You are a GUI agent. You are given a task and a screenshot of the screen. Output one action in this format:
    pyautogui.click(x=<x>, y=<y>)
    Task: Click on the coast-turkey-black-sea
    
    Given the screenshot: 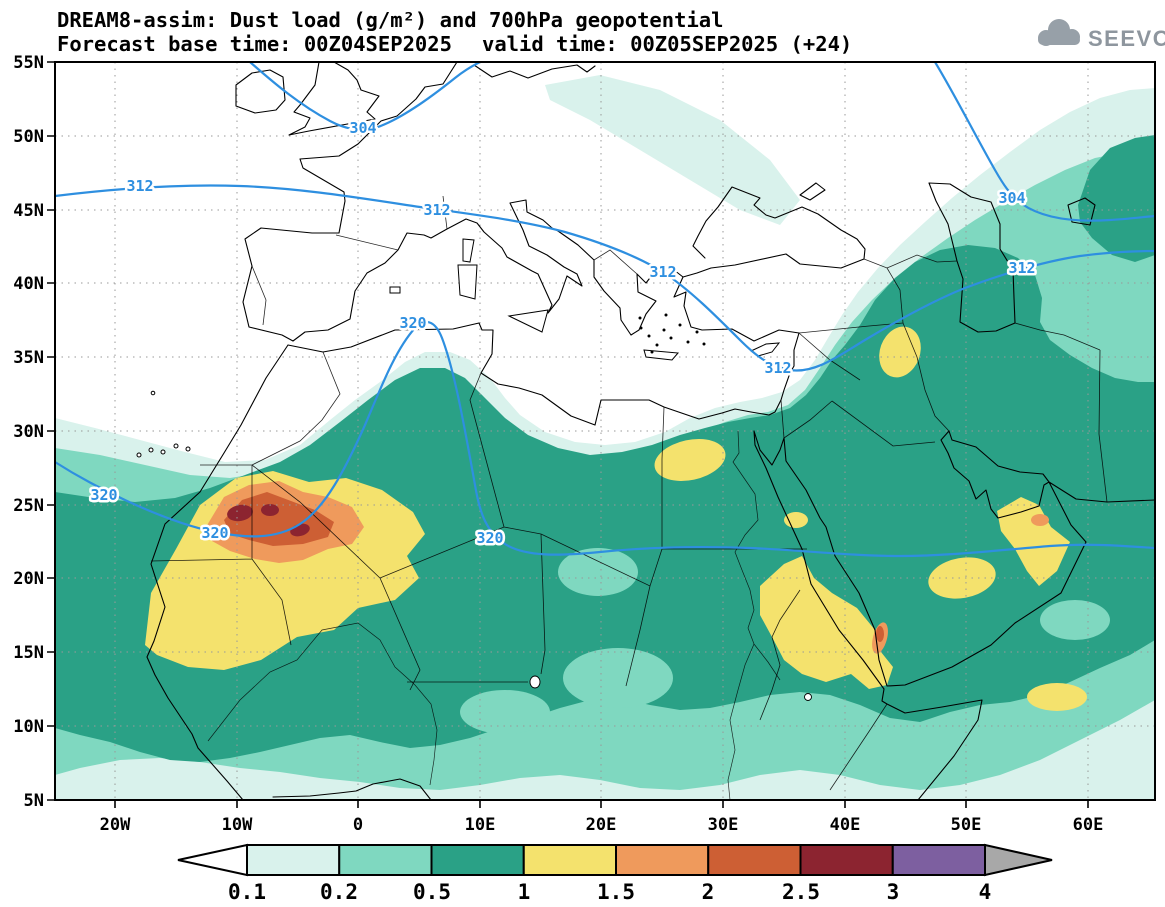 What is the action you would take?
    pyautogui.click(x=769, y=262)
    